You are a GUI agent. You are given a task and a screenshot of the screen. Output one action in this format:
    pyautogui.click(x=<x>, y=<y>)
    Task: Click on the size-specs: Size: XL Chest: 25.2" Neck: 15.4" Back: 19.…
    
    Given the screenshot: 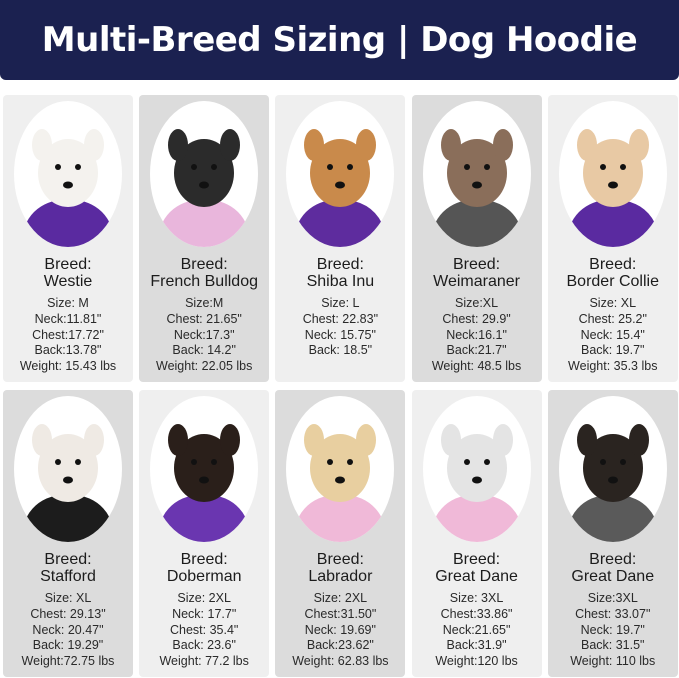 What is the action you would take?
    pyautogui.click(x=613, y=335)
    